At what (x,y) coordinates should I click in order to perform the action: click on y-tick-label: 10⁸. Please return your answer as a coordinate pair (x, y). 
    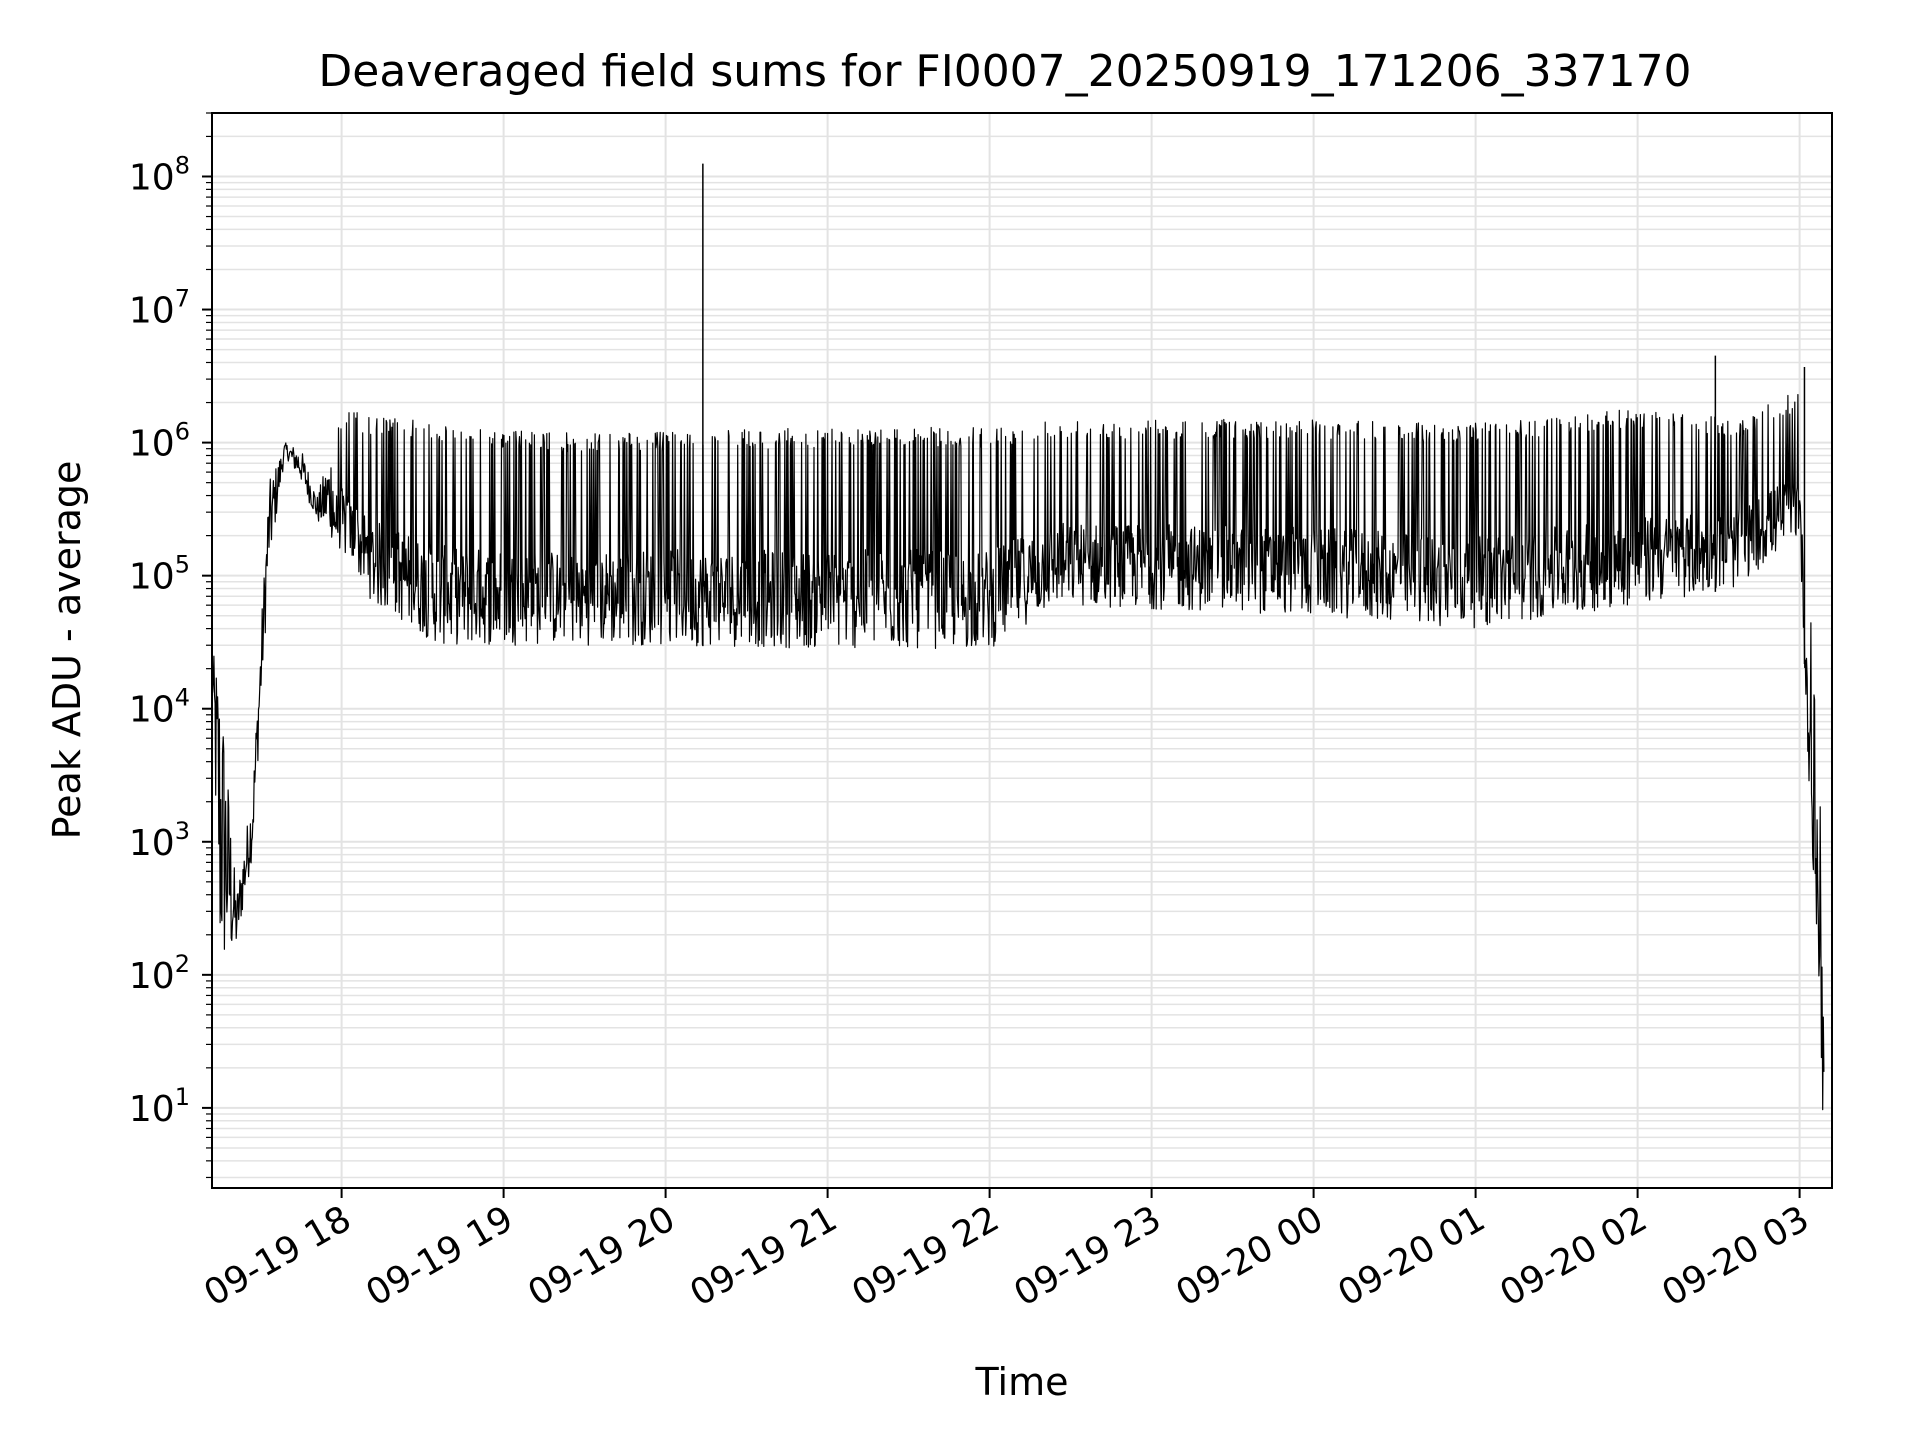
    Looking at the image, I should click on (159, 174).